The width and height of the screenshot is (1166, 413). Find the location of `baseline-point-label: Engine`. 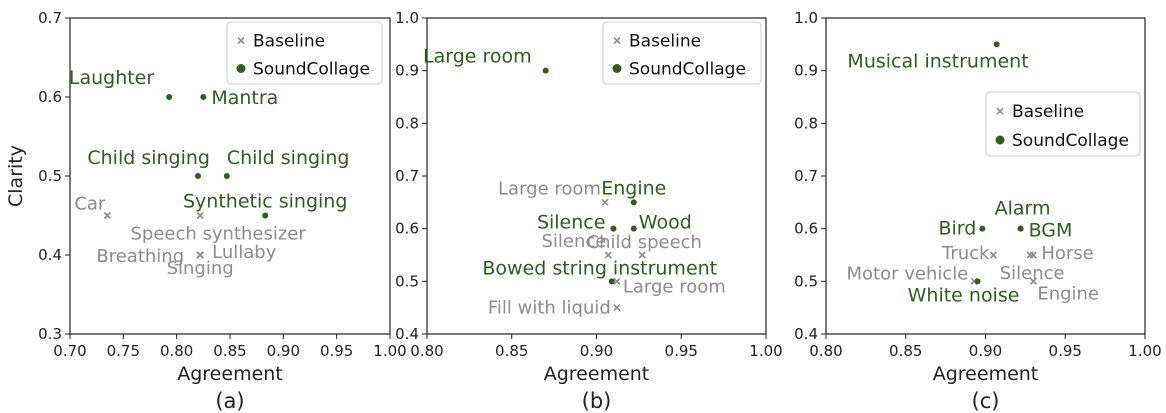

baseline-point-label: Engine is located at coordinates (1068, 293).